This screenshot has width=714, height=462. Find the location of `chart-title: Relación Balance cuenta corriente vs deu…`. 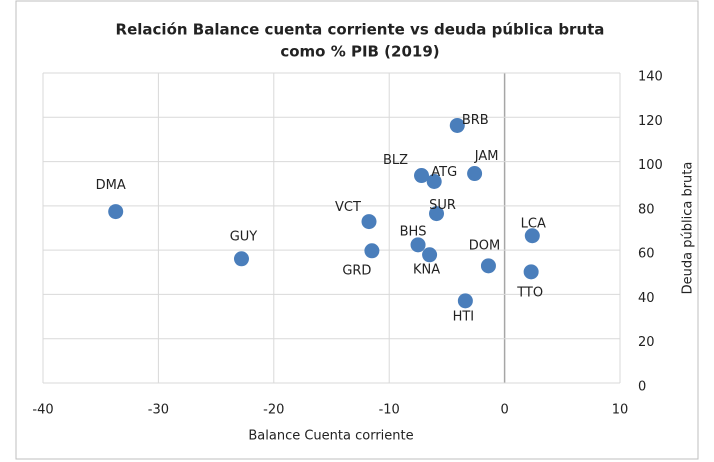

chart-title: Relación Balance cuenta corriente vs deu… is located at coordinates (360, 30).